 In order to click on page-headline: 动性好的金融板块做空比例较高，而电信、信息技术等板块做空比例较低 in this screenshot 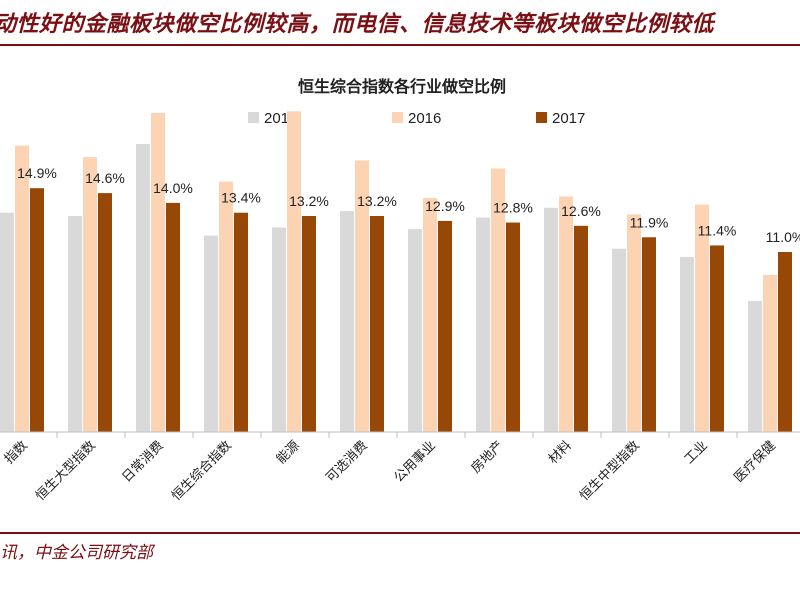, I will do `click(400, 20)`.